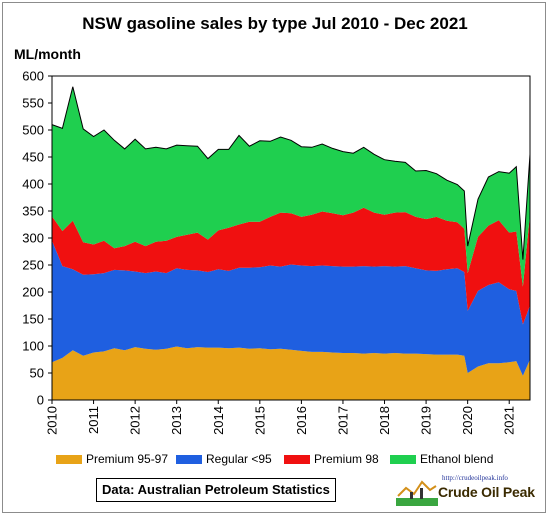 The height and width of the screenshot is (517, 550). I want to click on crude-oil-peak-logo: http://crudeoilpeak.info Crude Oil Peak, so click(466, 490).